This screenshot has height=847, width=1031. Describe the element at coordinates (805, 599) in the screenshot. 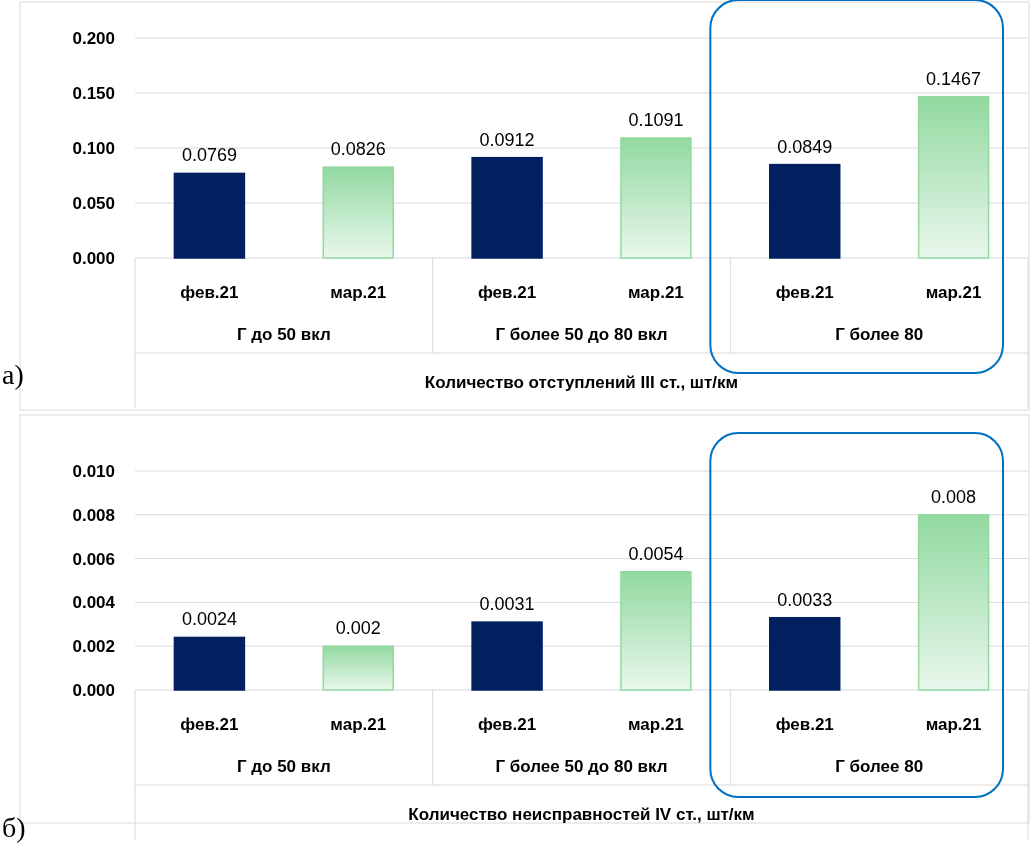

I see `data-label: 0.0033` at that location.